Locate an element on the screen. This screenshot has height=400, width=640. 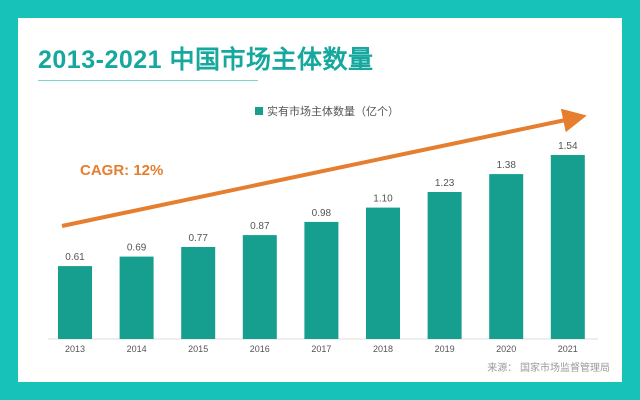
x-tick-2015: 2015 is located at coordinates (198, 349).